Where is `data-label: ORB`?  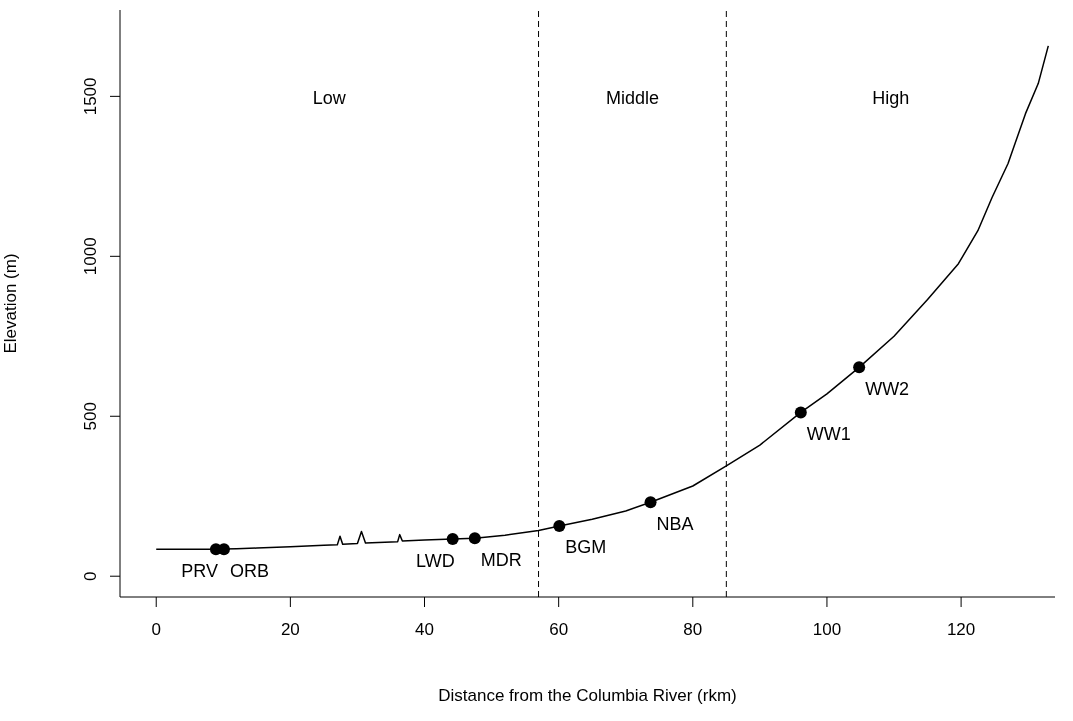 data-label: ORB is located at coordinates (249, 570).